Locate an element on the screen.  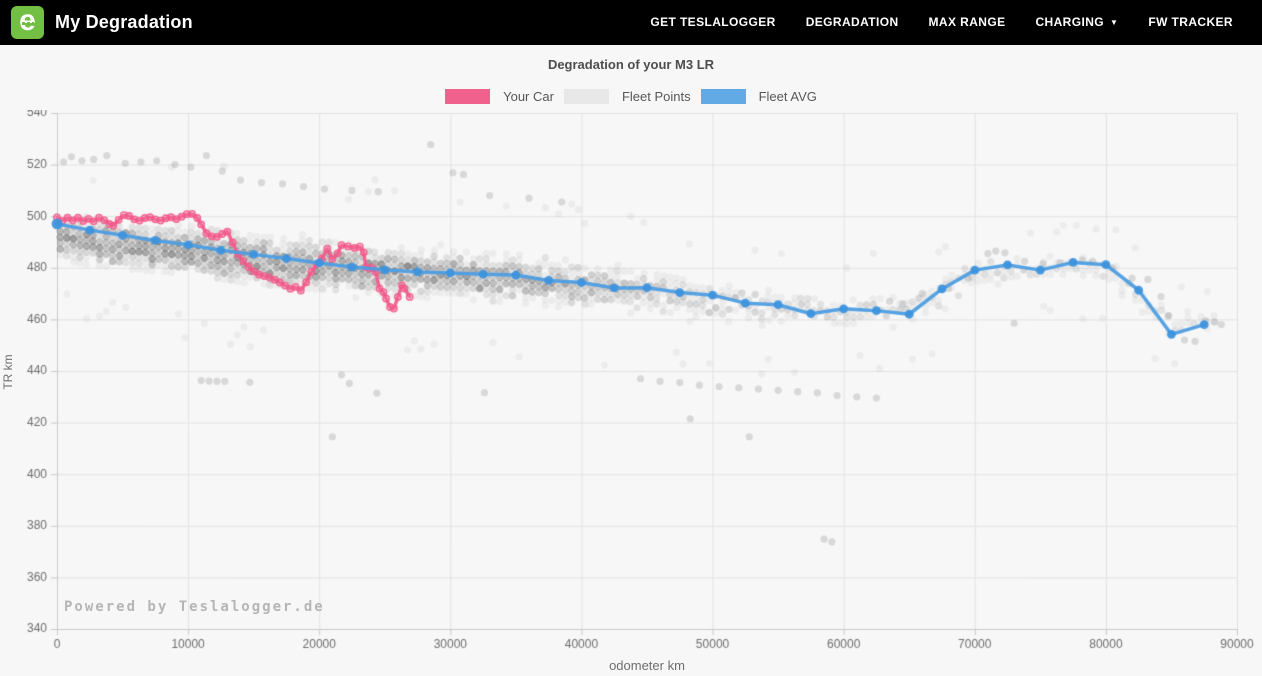
watermark: Powered by Teslalogger.de is located at coordinates (194, 607).